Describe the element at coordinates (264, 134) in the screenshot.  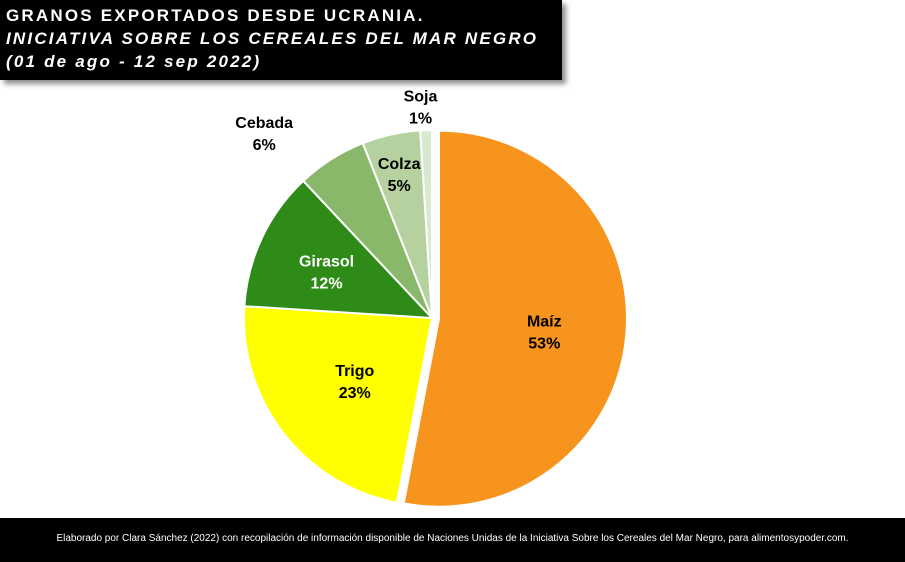
I see `slice-label-cebada: Cebada 6%` at that location.